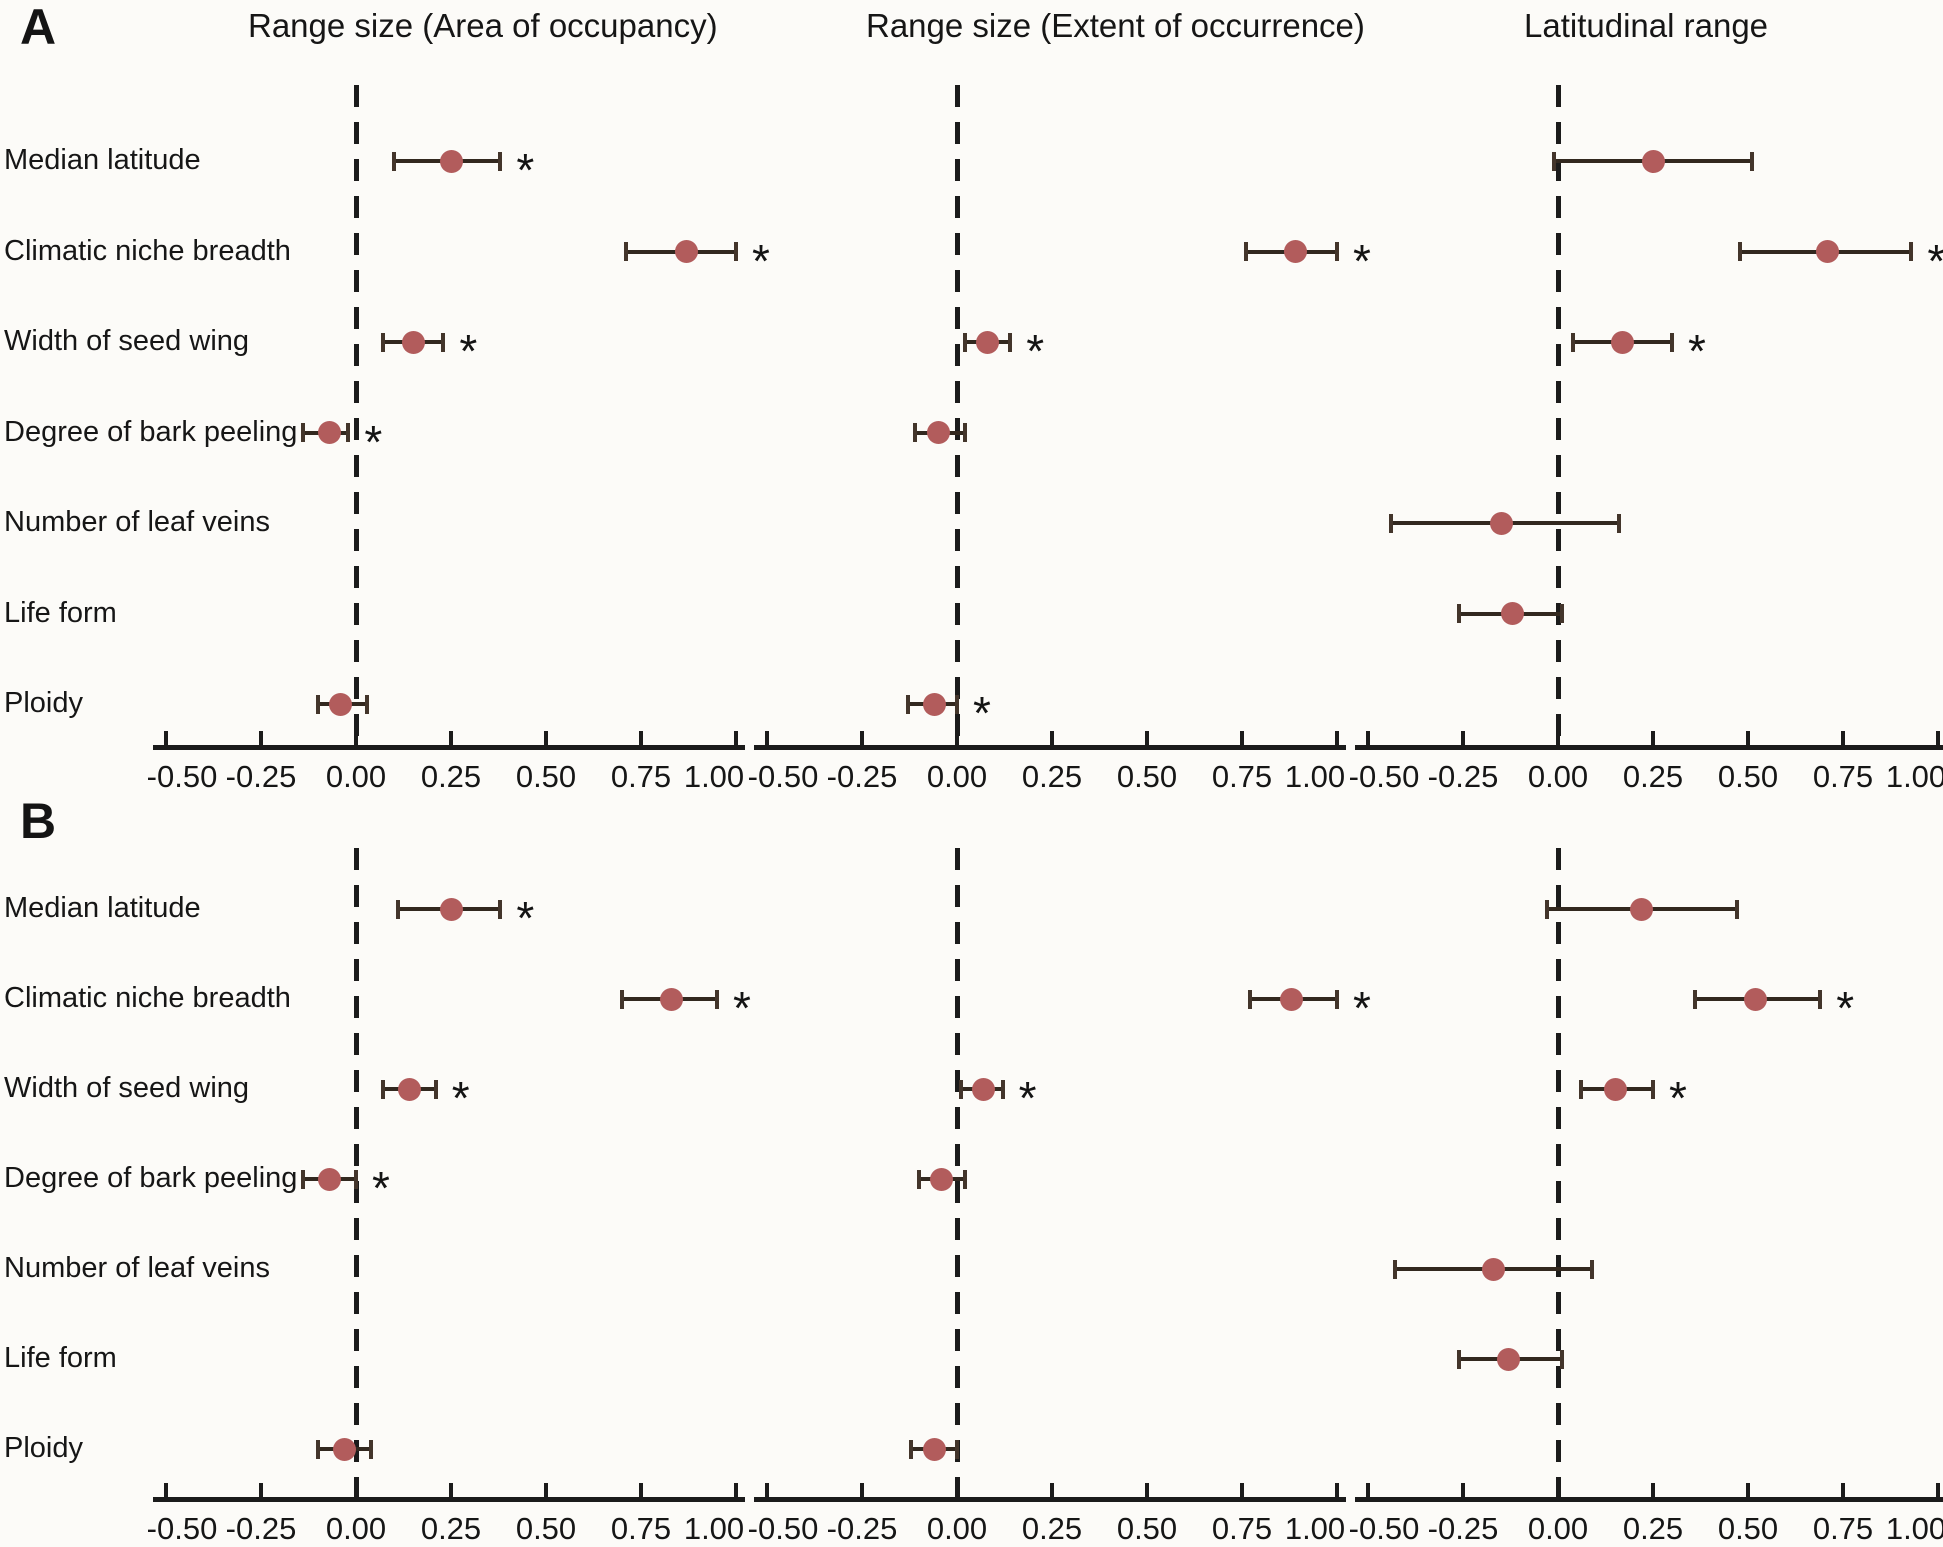 The image size is (1943, 1547). I want to click on row-label: Median latitude, so click(102, 908).